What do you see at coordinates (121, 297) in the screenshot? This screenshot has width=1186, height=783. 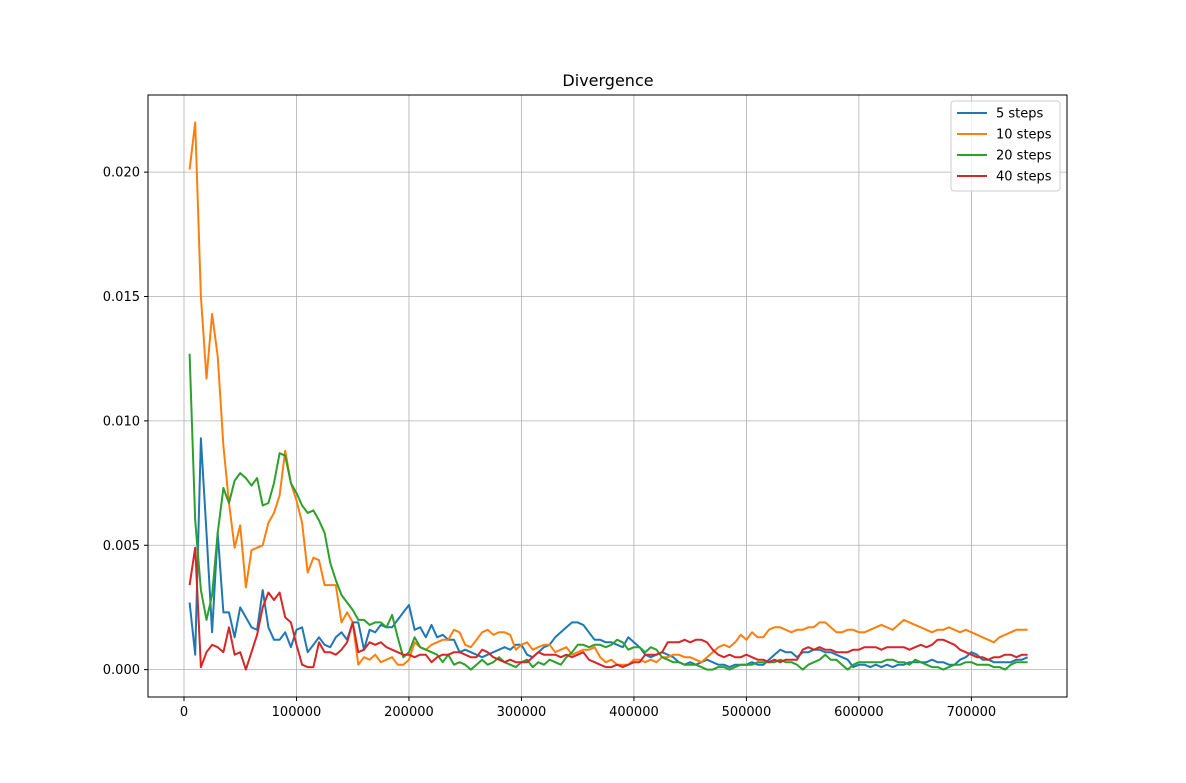 I see `y-tick-label: 0.015` at bounding box center [121, 297].